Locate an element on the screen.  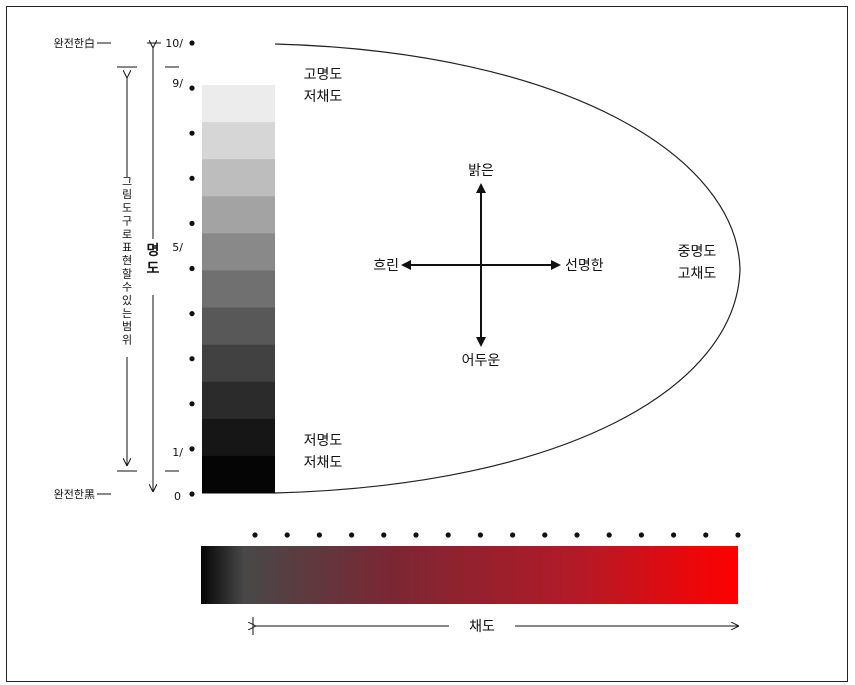
compass-up-label: 밝은 is located at coordinates (481, 171).